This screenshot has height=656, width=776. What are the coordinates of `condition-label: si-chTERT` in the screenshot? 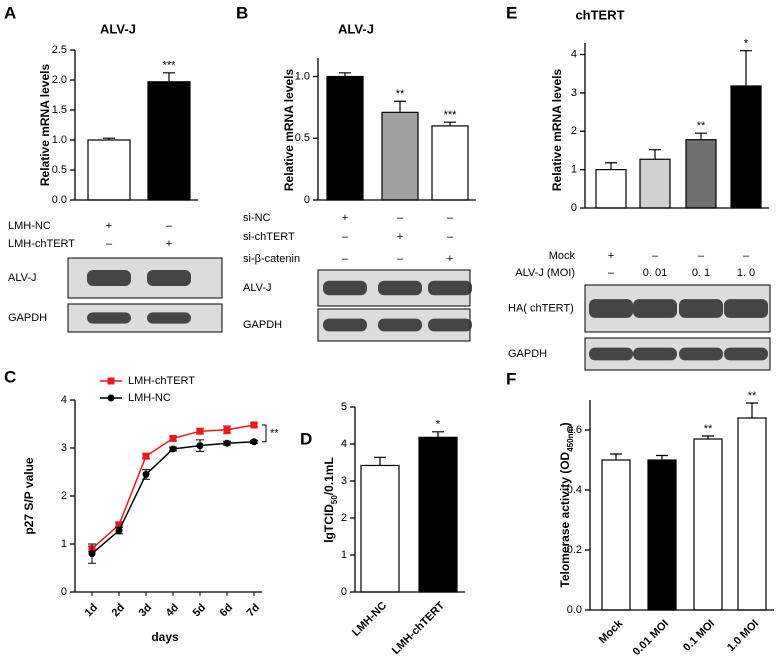 It's located at (269, 237).